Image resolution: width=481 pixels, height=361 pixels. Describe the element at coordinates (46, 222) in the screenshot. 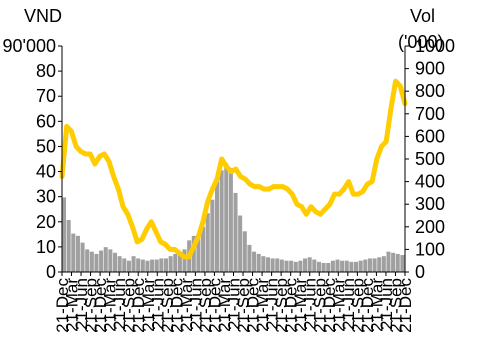

I see `left-axis-tick-label: 20` at that location.